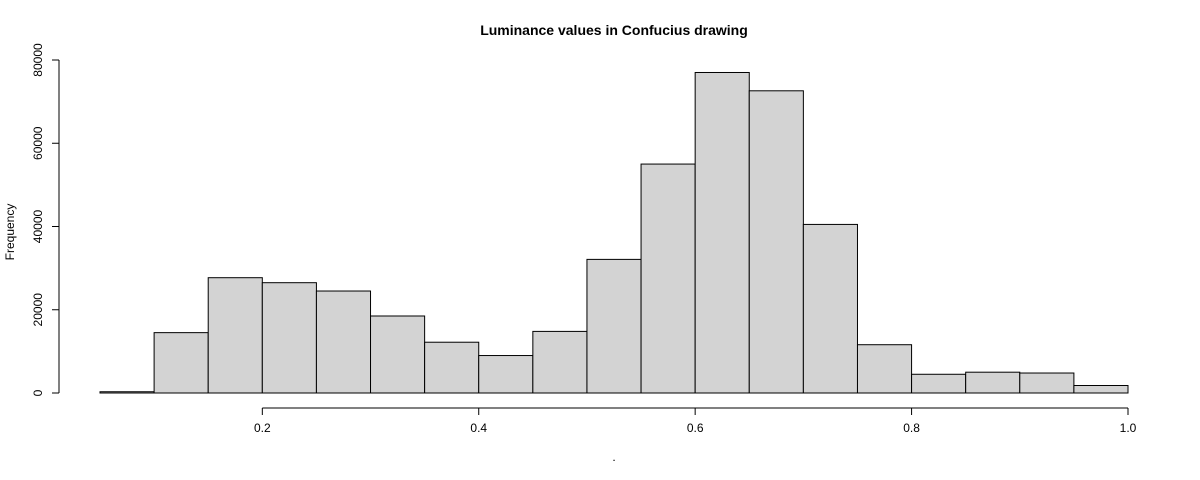 Image resolution: width=1200 pixels, height=480 pixels. I want to click on x-tick-label-0: 0.2, so click(262, 428).